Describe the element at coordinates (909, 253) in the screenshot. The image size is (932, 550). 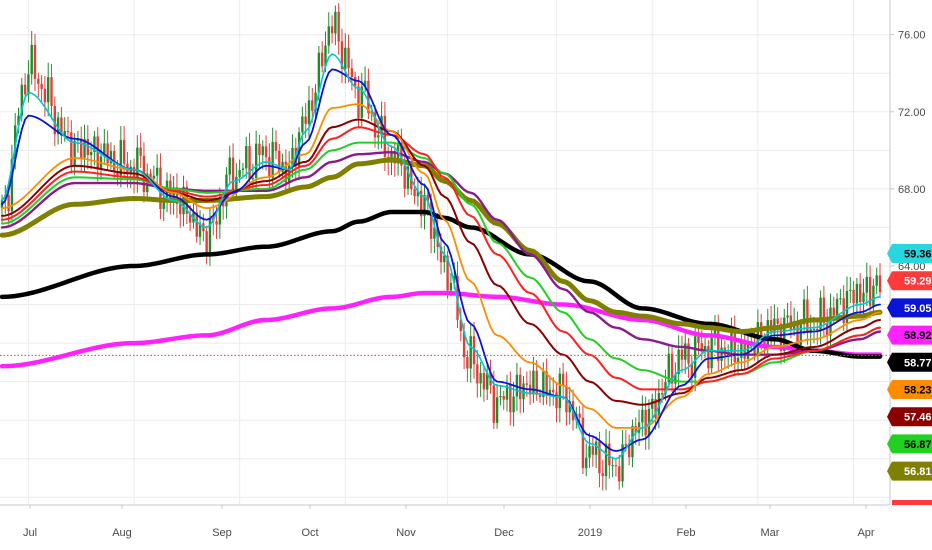
I see `price-badge: 59.36` at that location.